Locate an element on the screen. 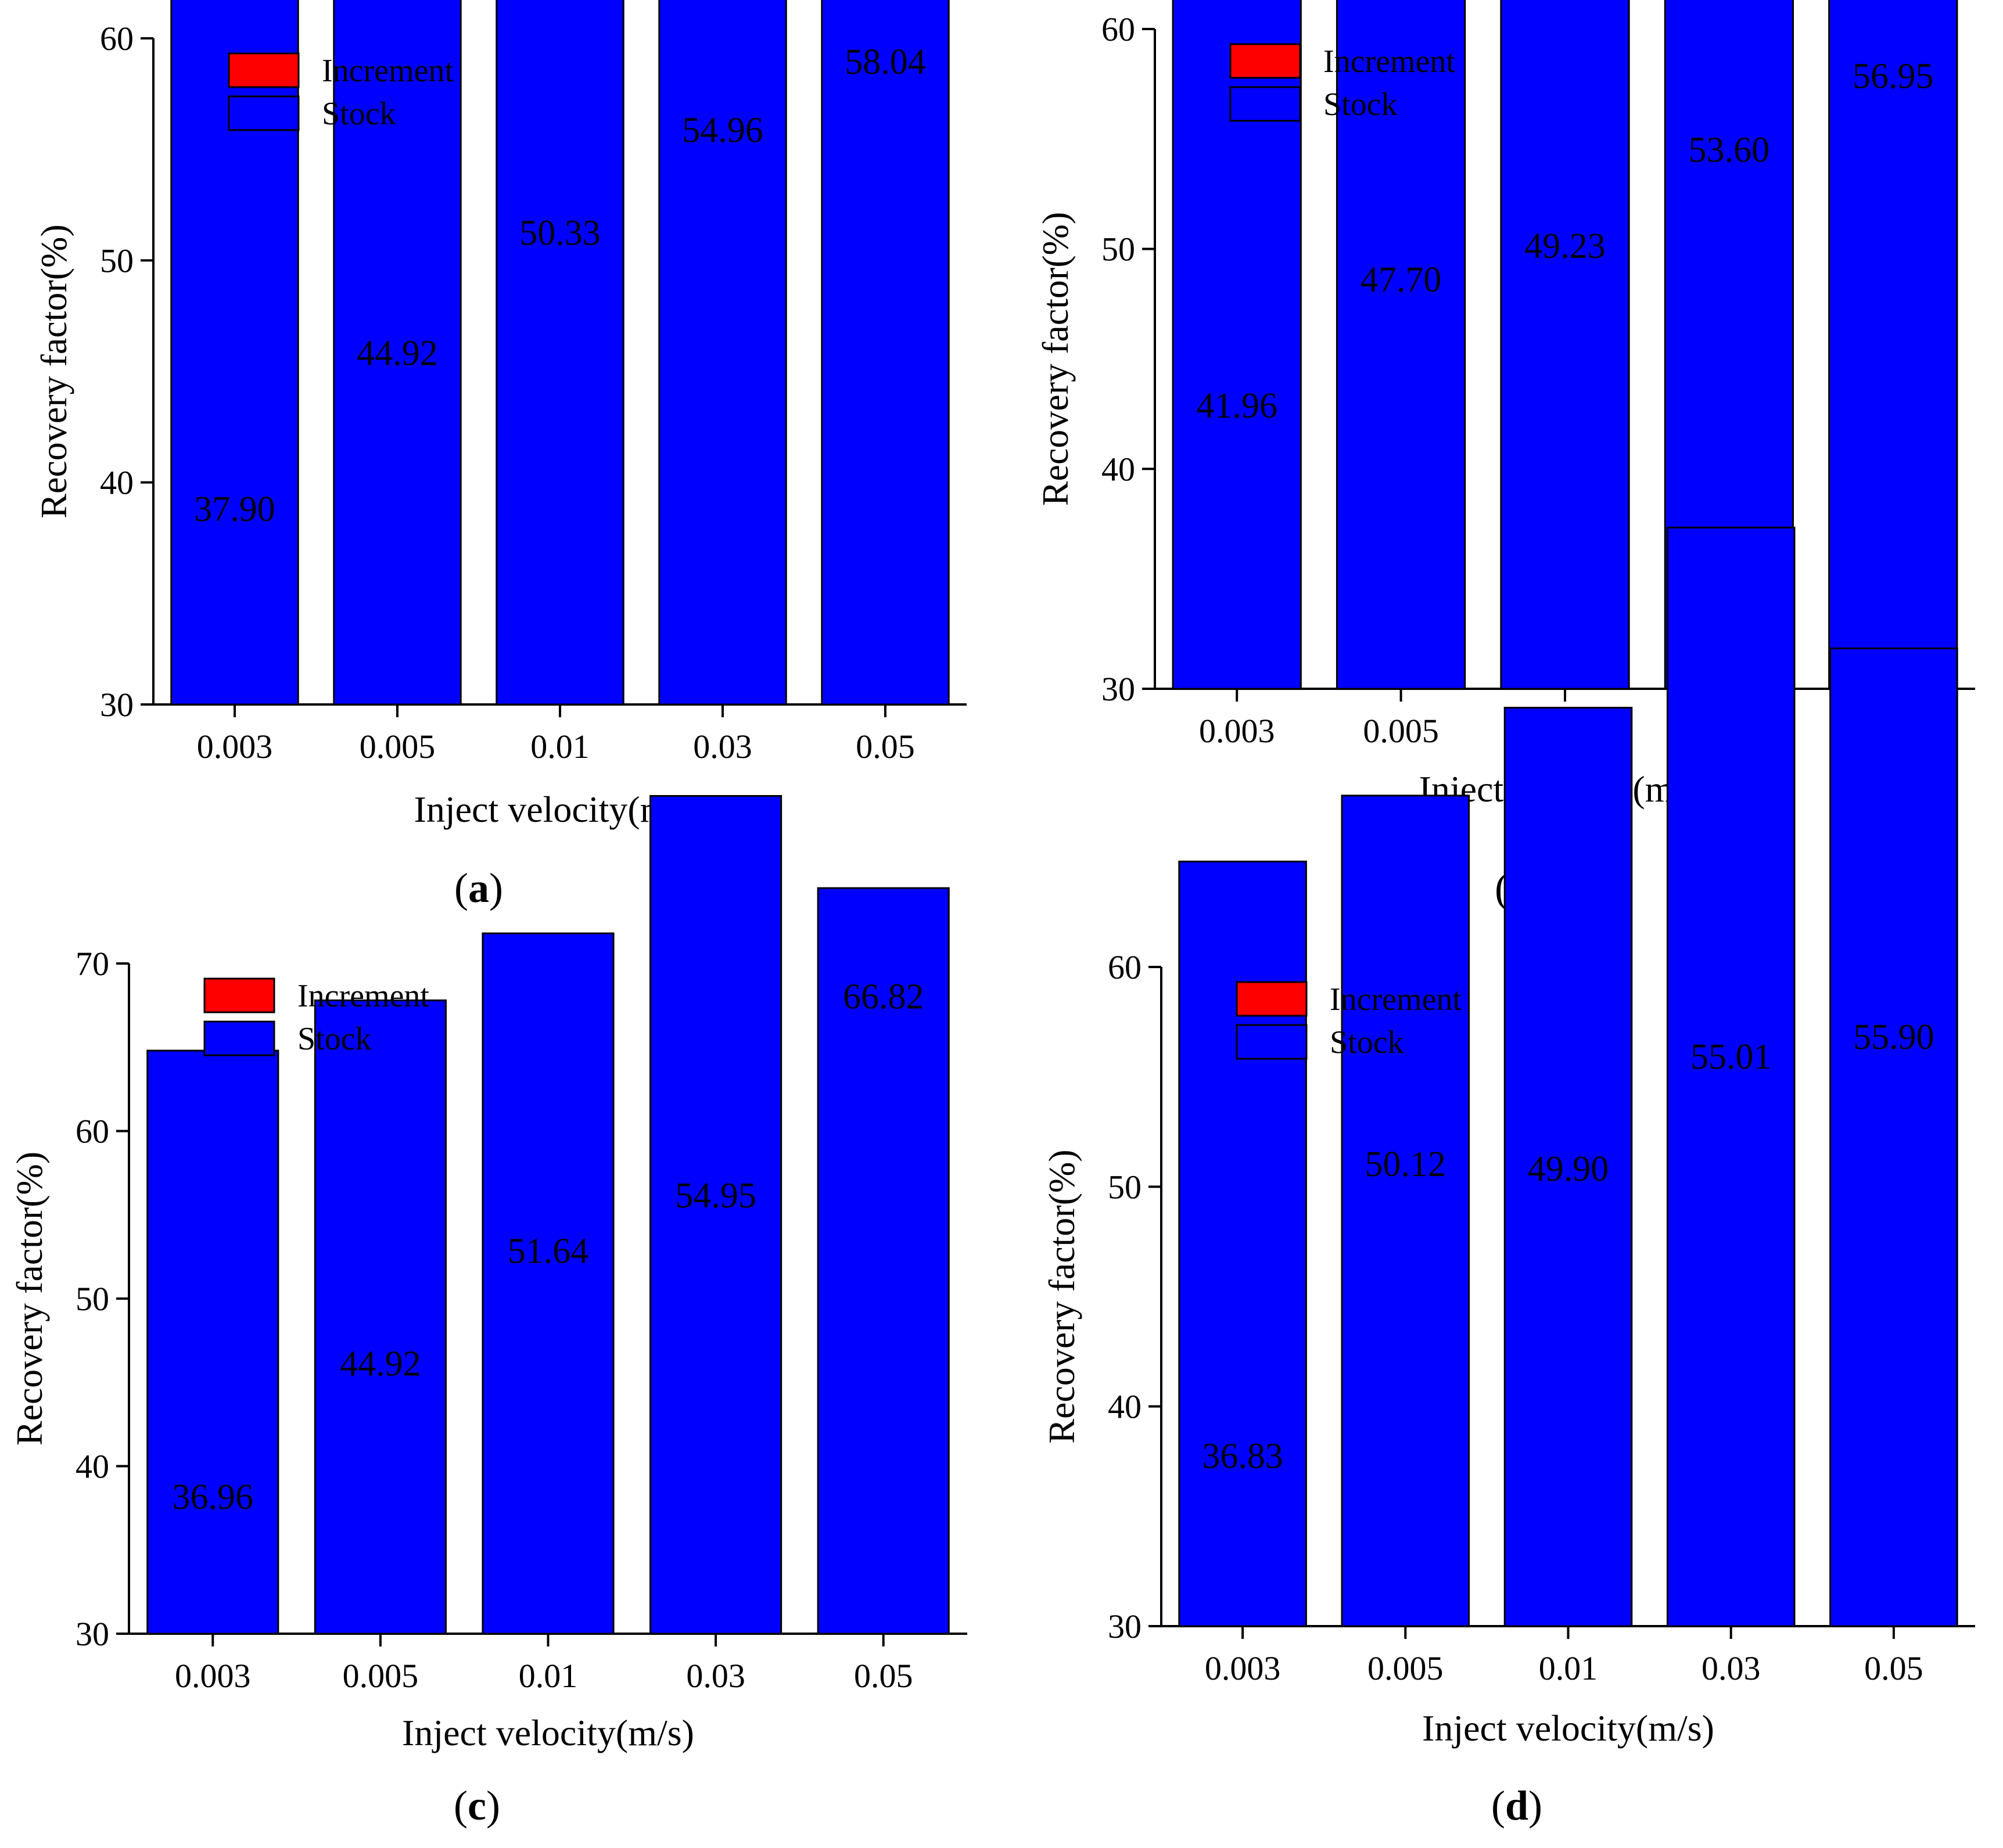 This screenshot has height=1848, width=2003. panel-label: (d) is located at coordinates (1516, 1805).